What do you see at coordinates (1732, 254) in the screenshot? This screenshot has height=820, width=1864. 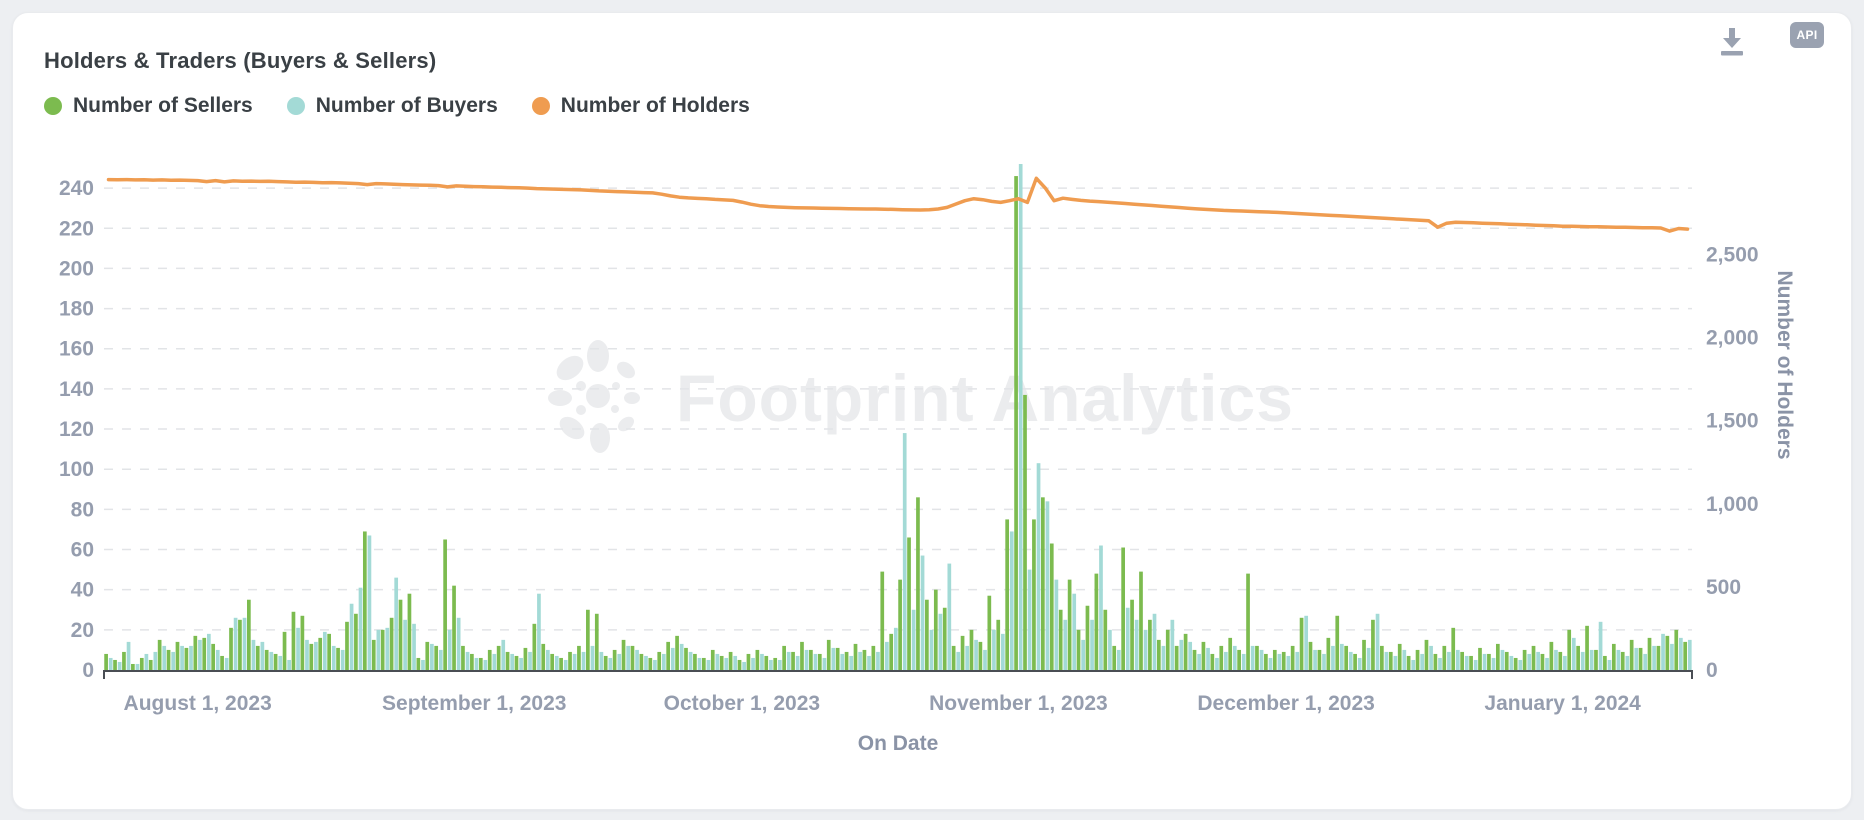 I see `svg-text: 2,500` at bounding box center [1732, 254].